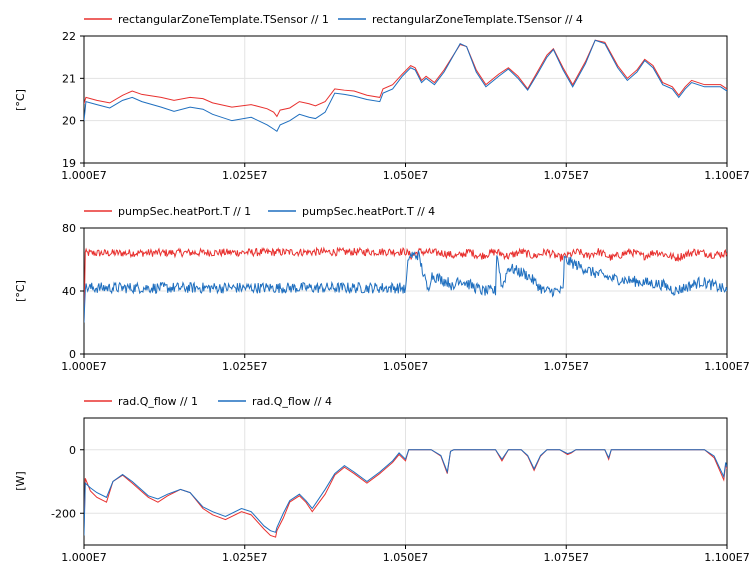 This screenshot has height=573, width=754. Describe the element at coordinates (69, 163) in the screenshot. I see `y-tick-label: 19` at that location.